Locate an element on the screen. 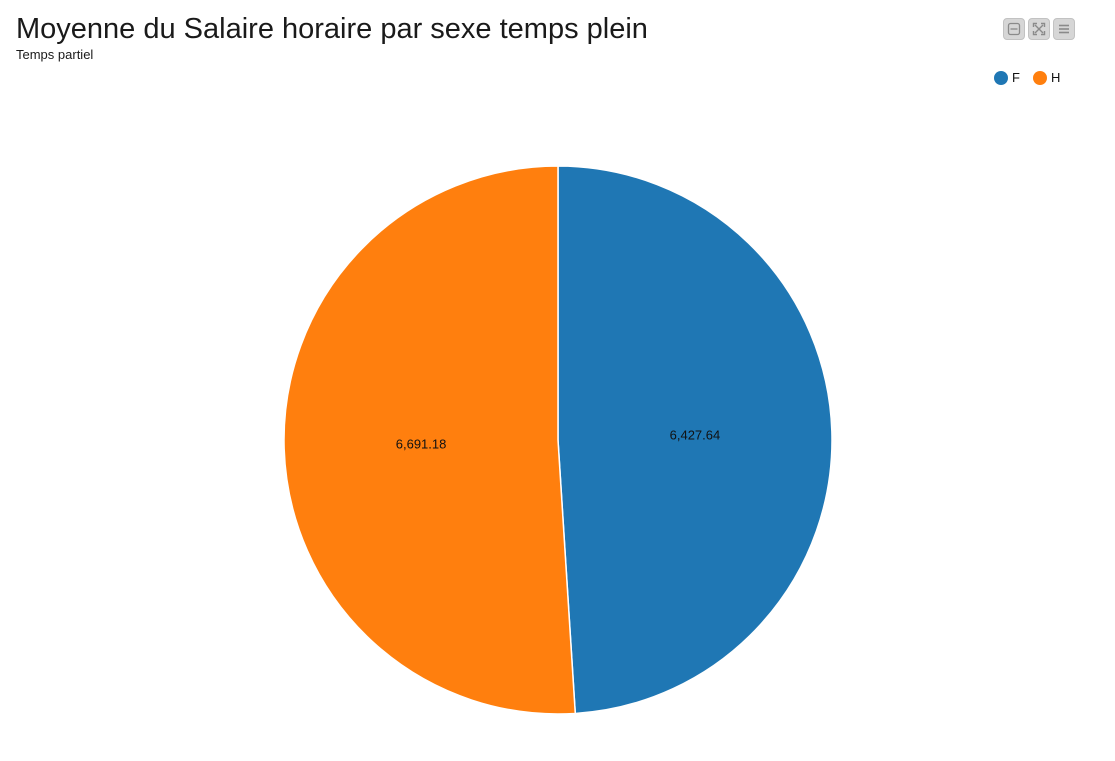 The height and width of the screenshot is (761, 1115). collapse-button is located at coordinates (1014, 29).